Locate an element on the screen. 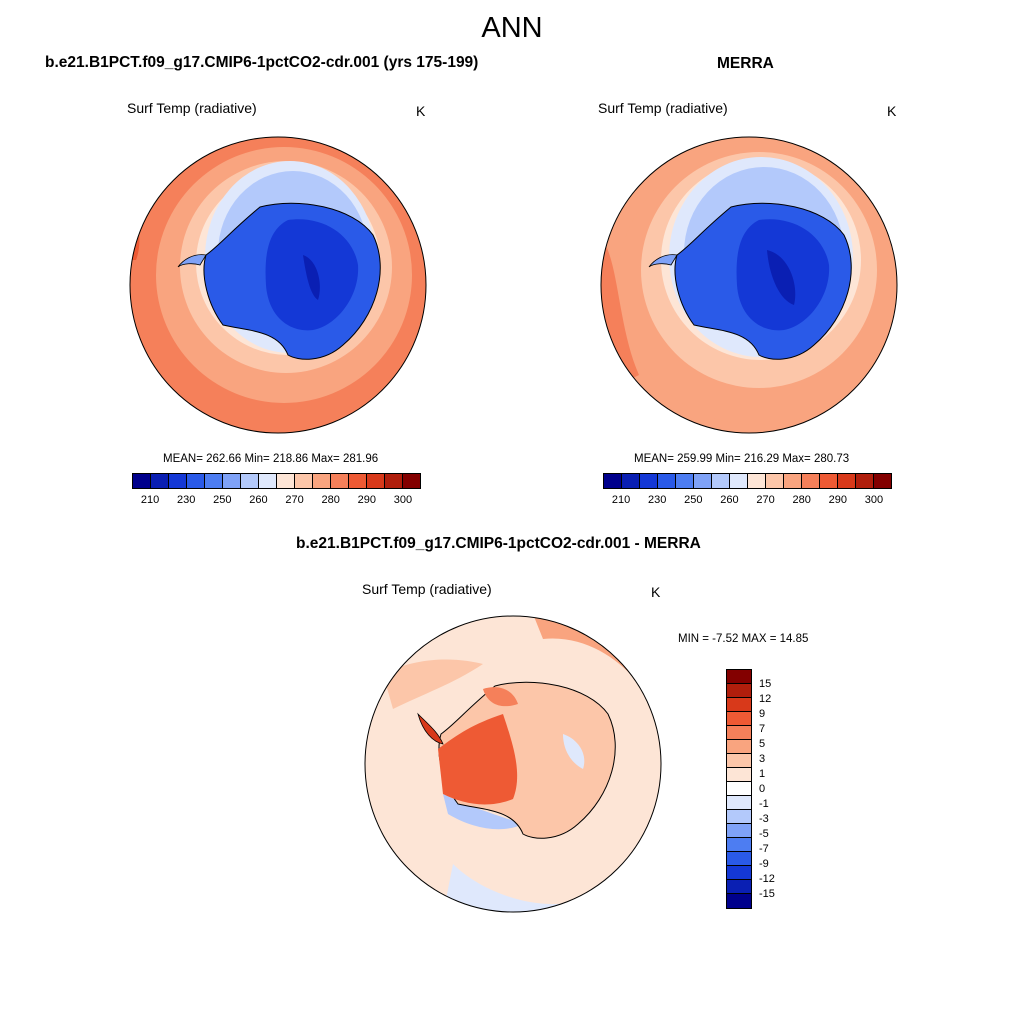 This screenshot has height=1024, width=1024. diff-cool-east is located at coordinates (574, 751).